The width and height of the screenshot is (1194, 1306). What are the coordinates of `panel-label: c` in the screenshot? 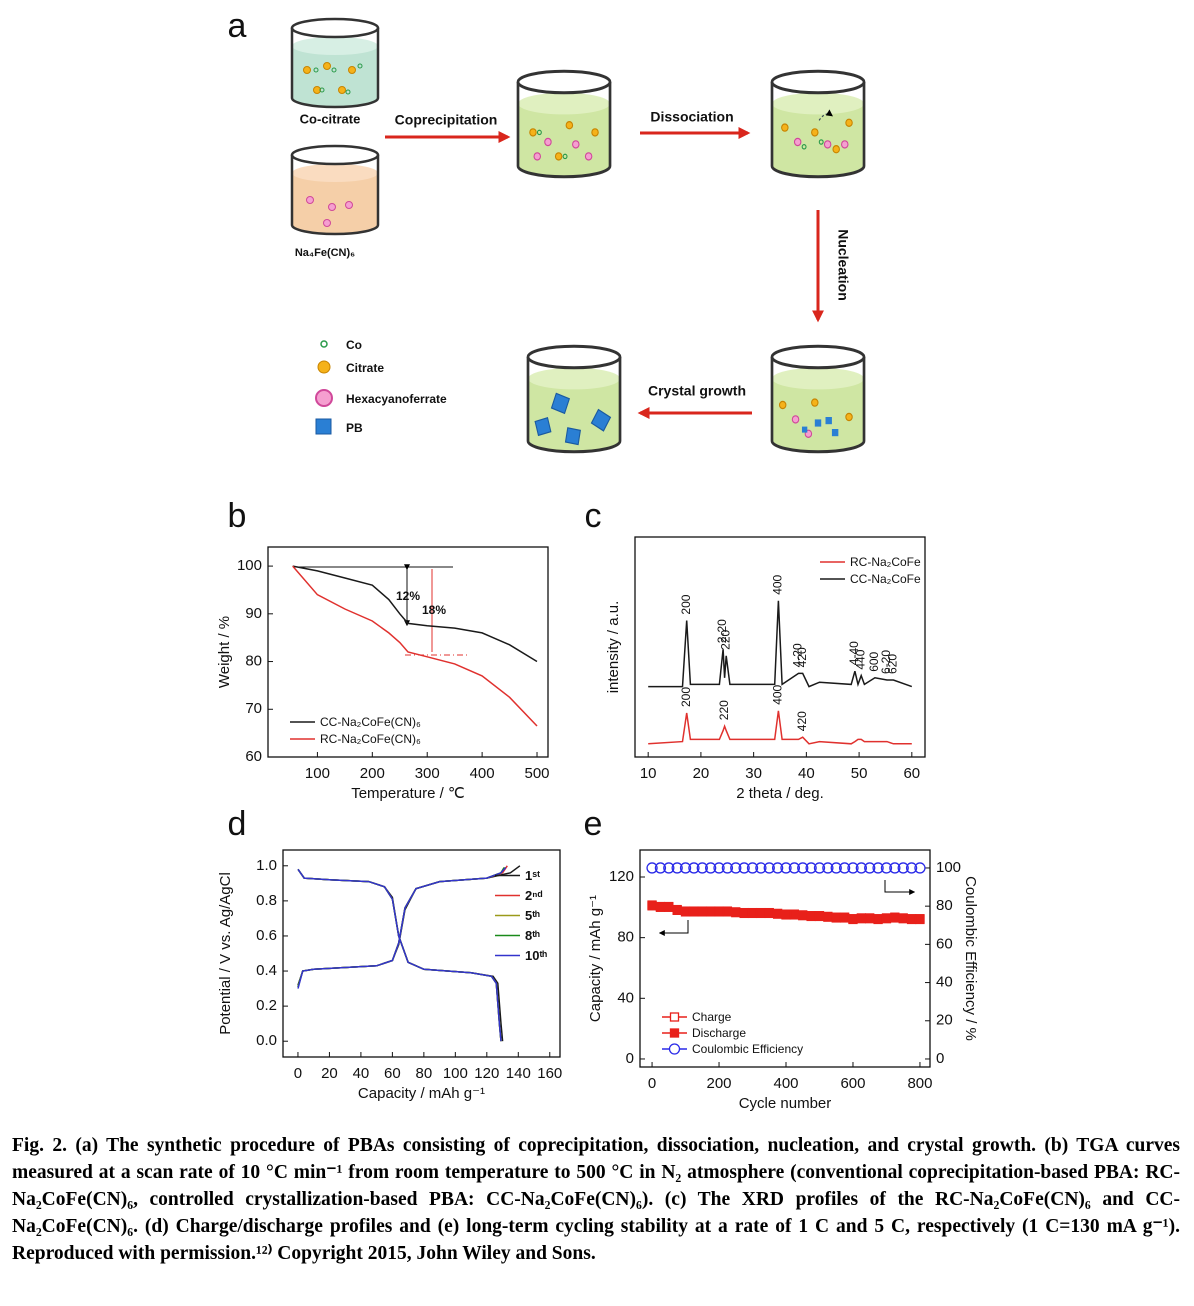 It's located at (593, 516).